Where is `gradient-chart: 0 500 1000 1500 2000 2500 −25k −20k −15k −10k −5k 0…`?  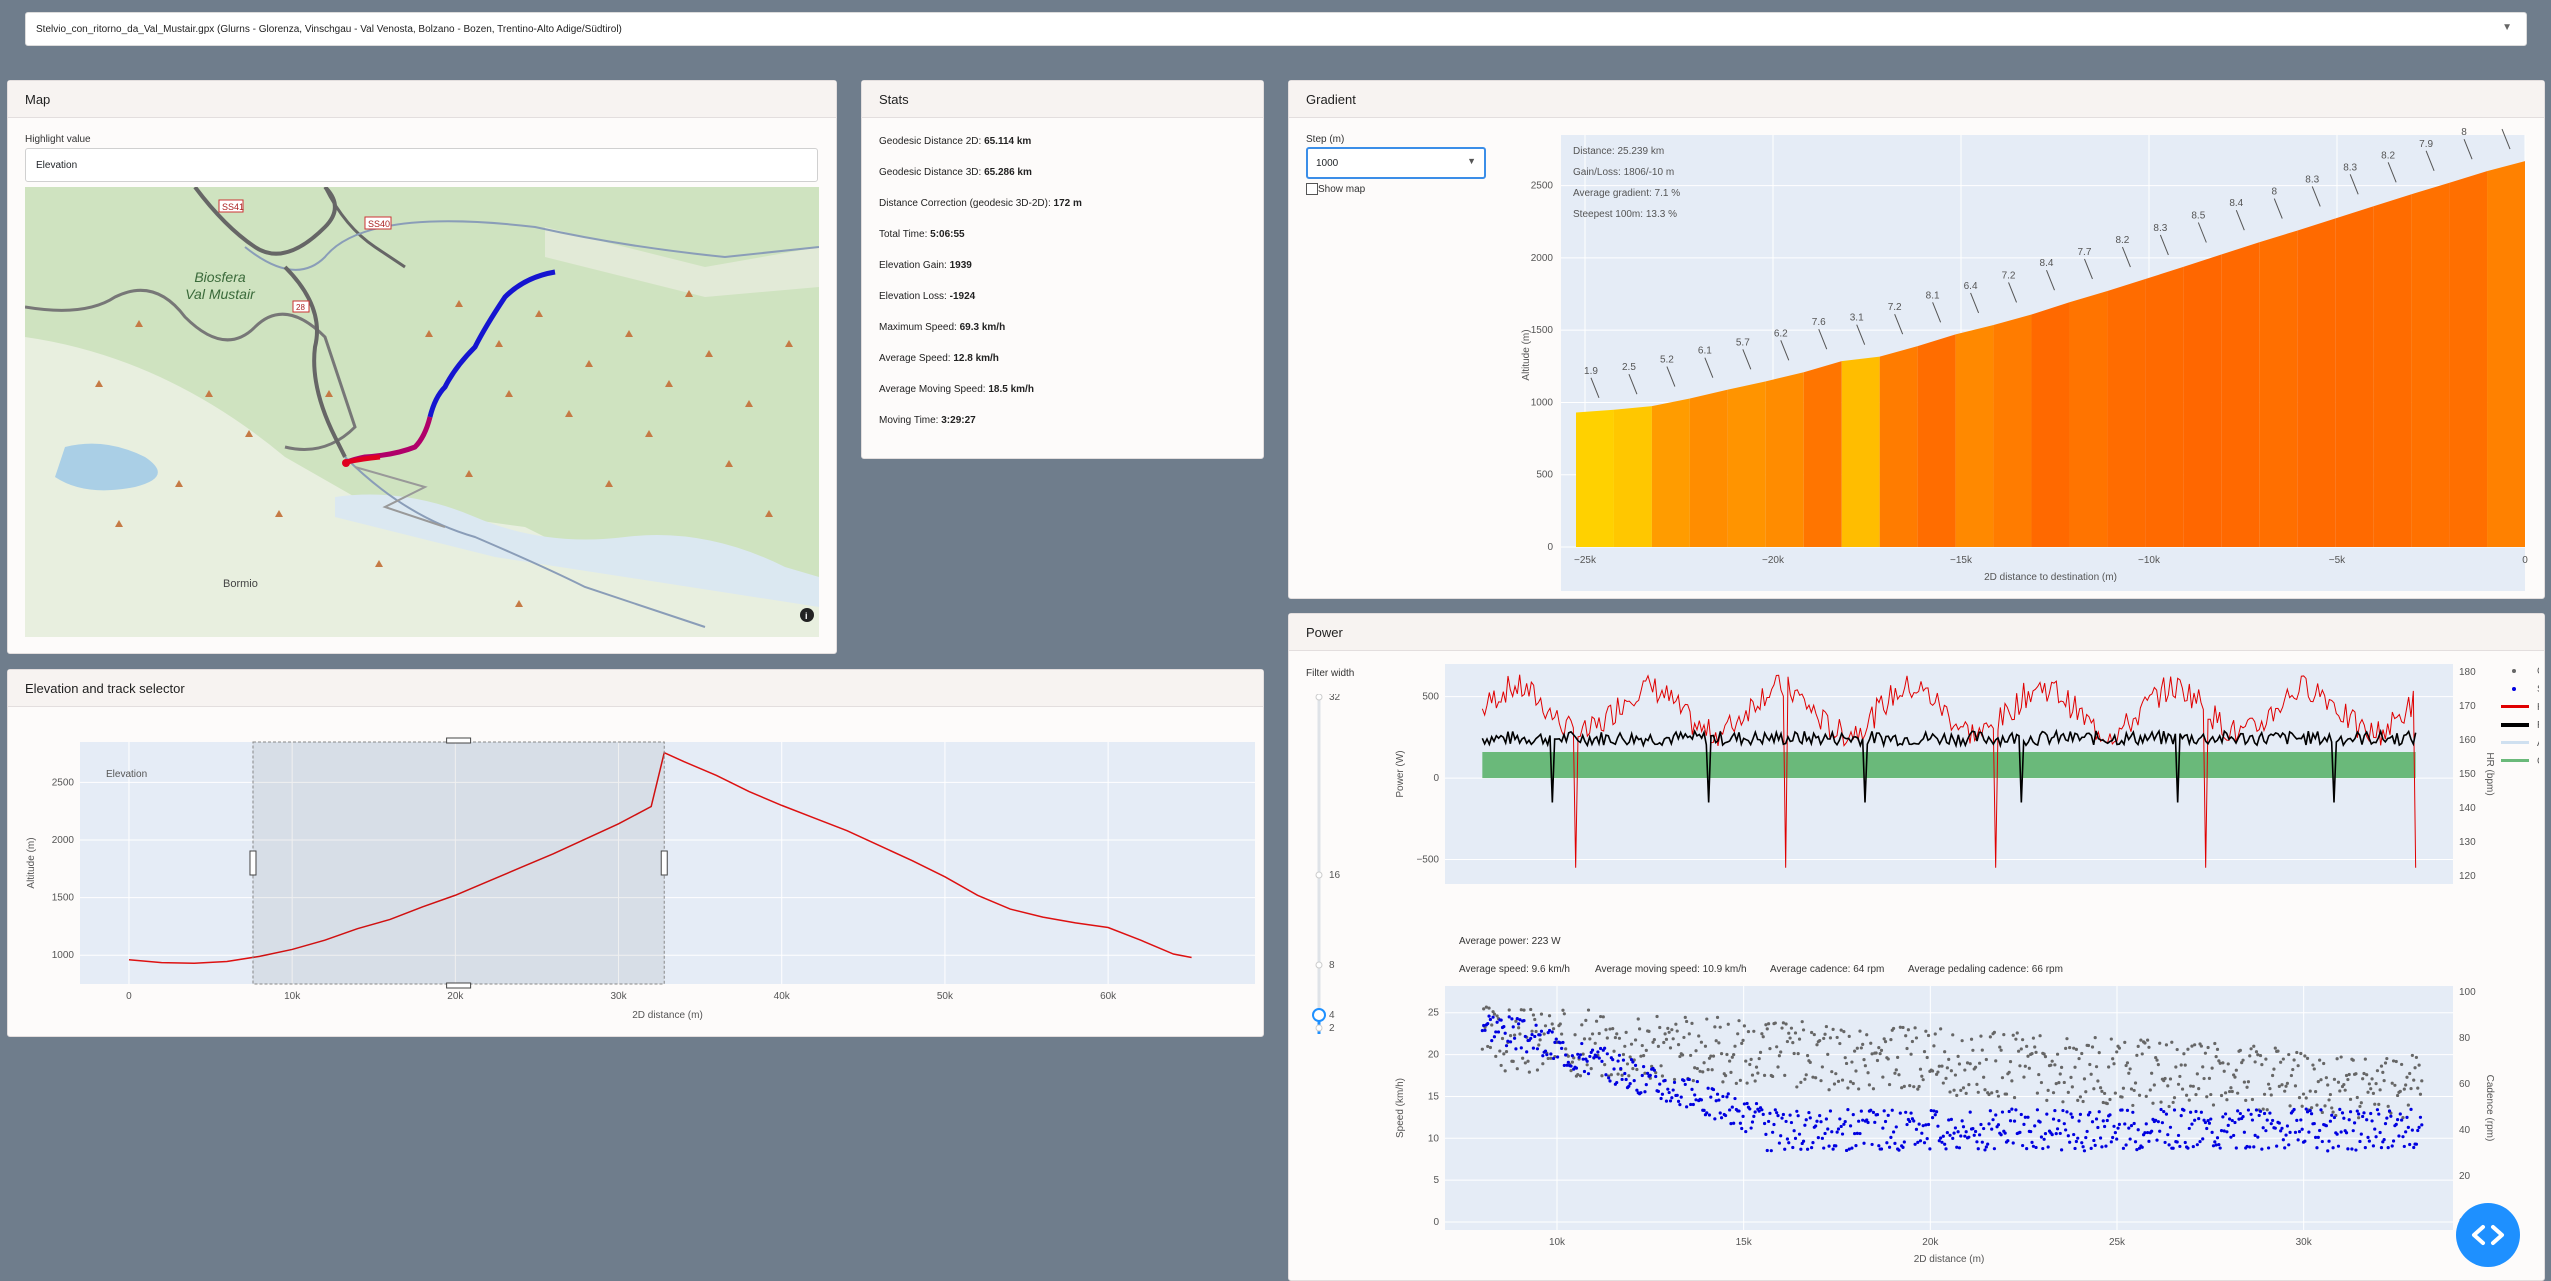 gradient-chart: 0 500 1000 1500 2000 2500 −25k −20k −15k −10k −5k 0… is located at coordinates (2019, 360).